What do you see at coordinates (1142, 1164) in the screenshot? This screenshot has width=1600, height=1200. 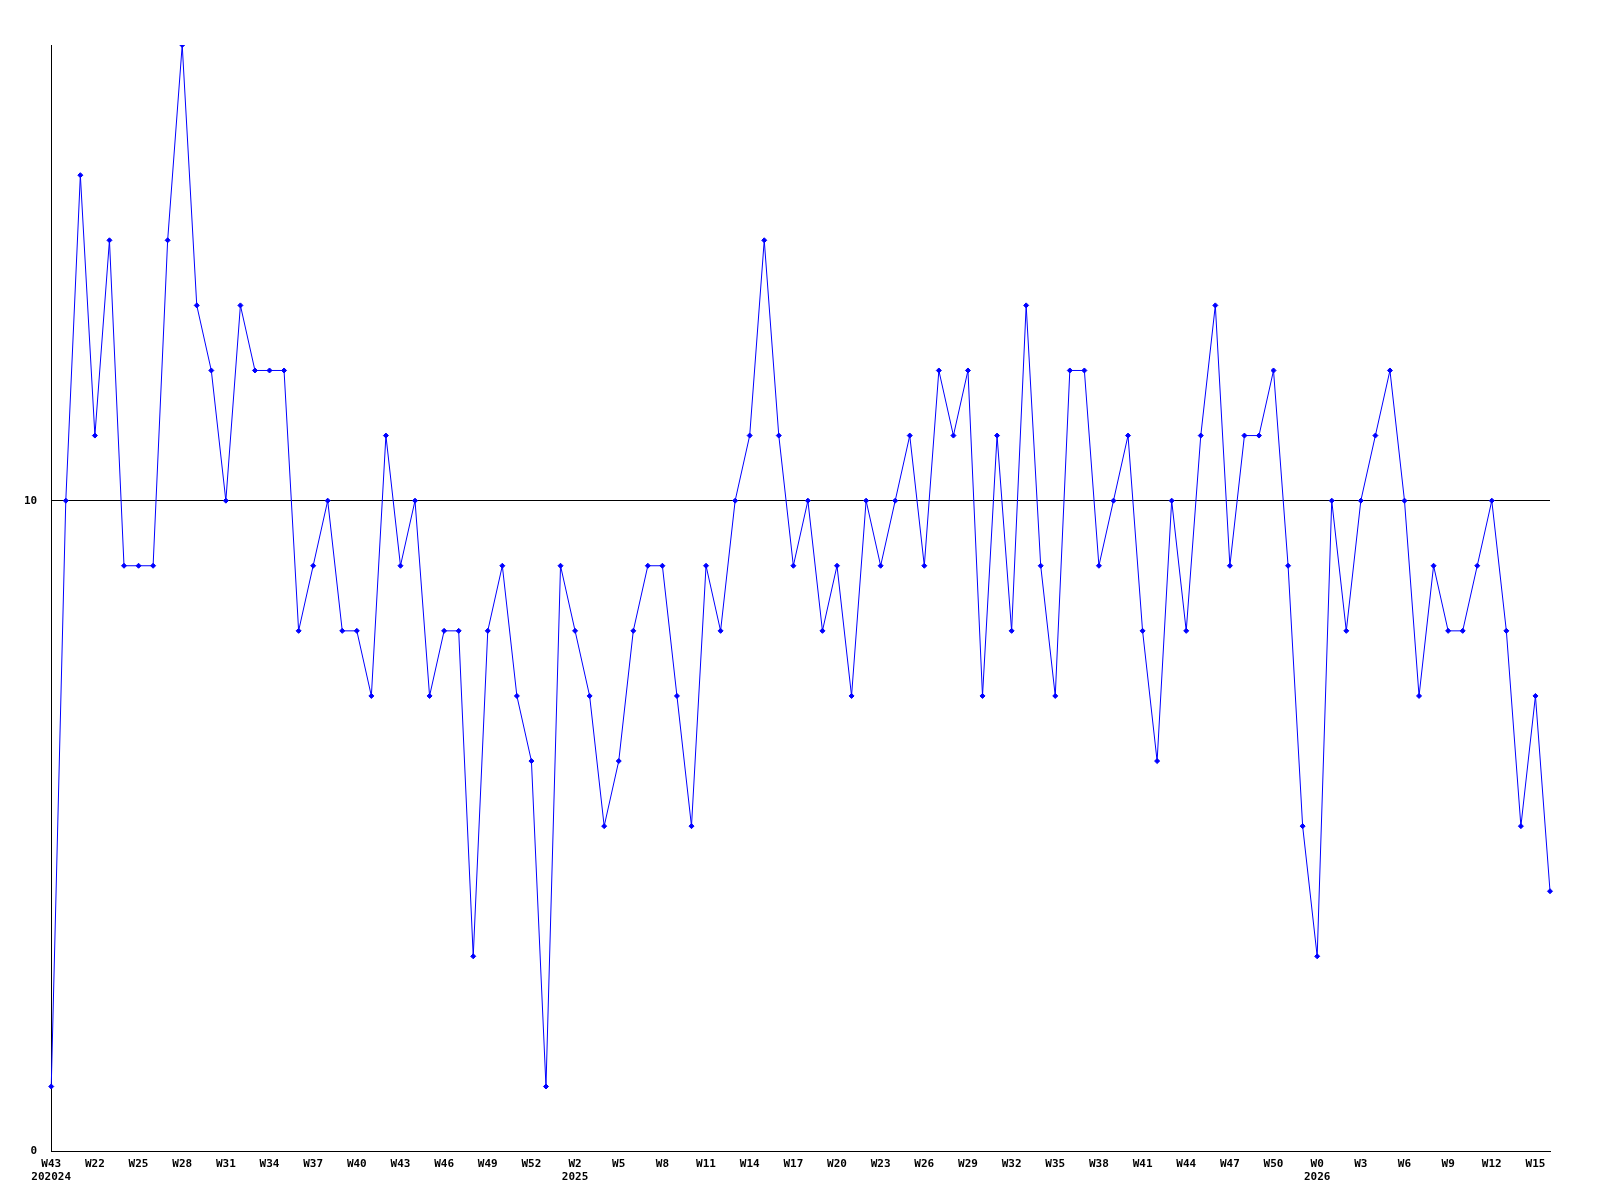 I see `x-tick-label: W41` at bounding box center [1142, 1164].